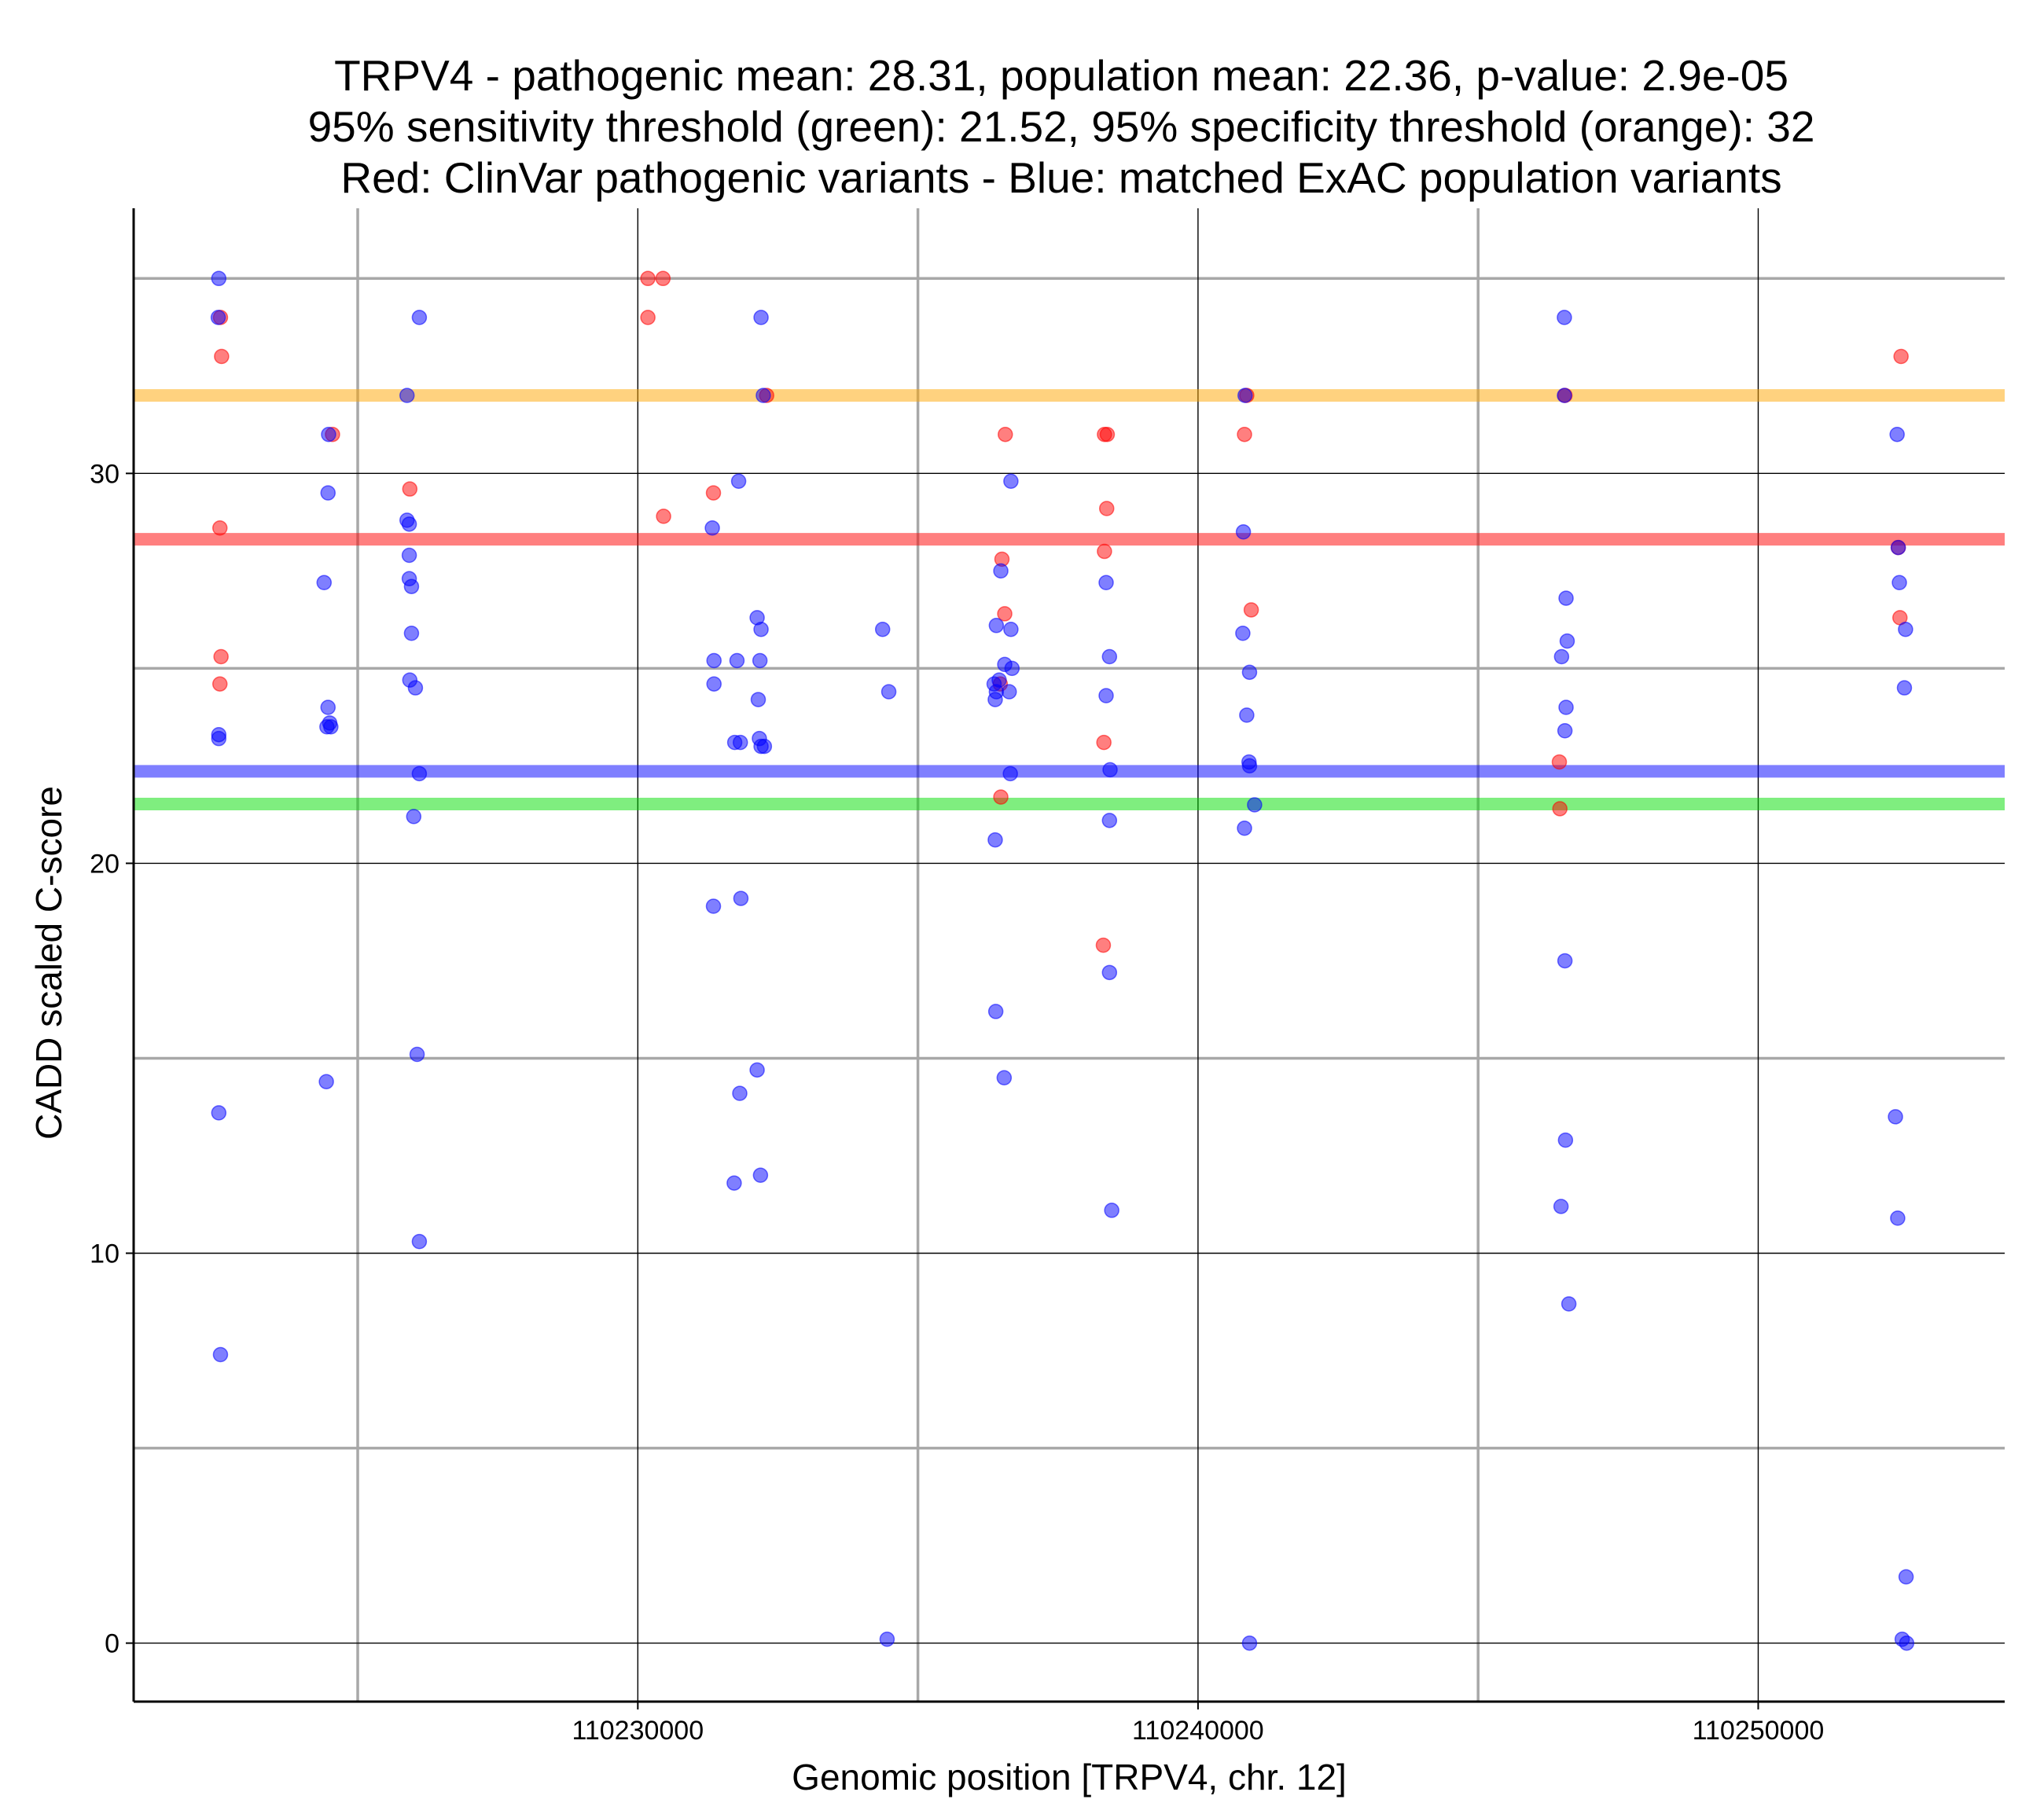  What do you see at coordinates (112, 1644) in the screenshot?
I see `y-tick-label: 0` at bounding box center [112, 1644].